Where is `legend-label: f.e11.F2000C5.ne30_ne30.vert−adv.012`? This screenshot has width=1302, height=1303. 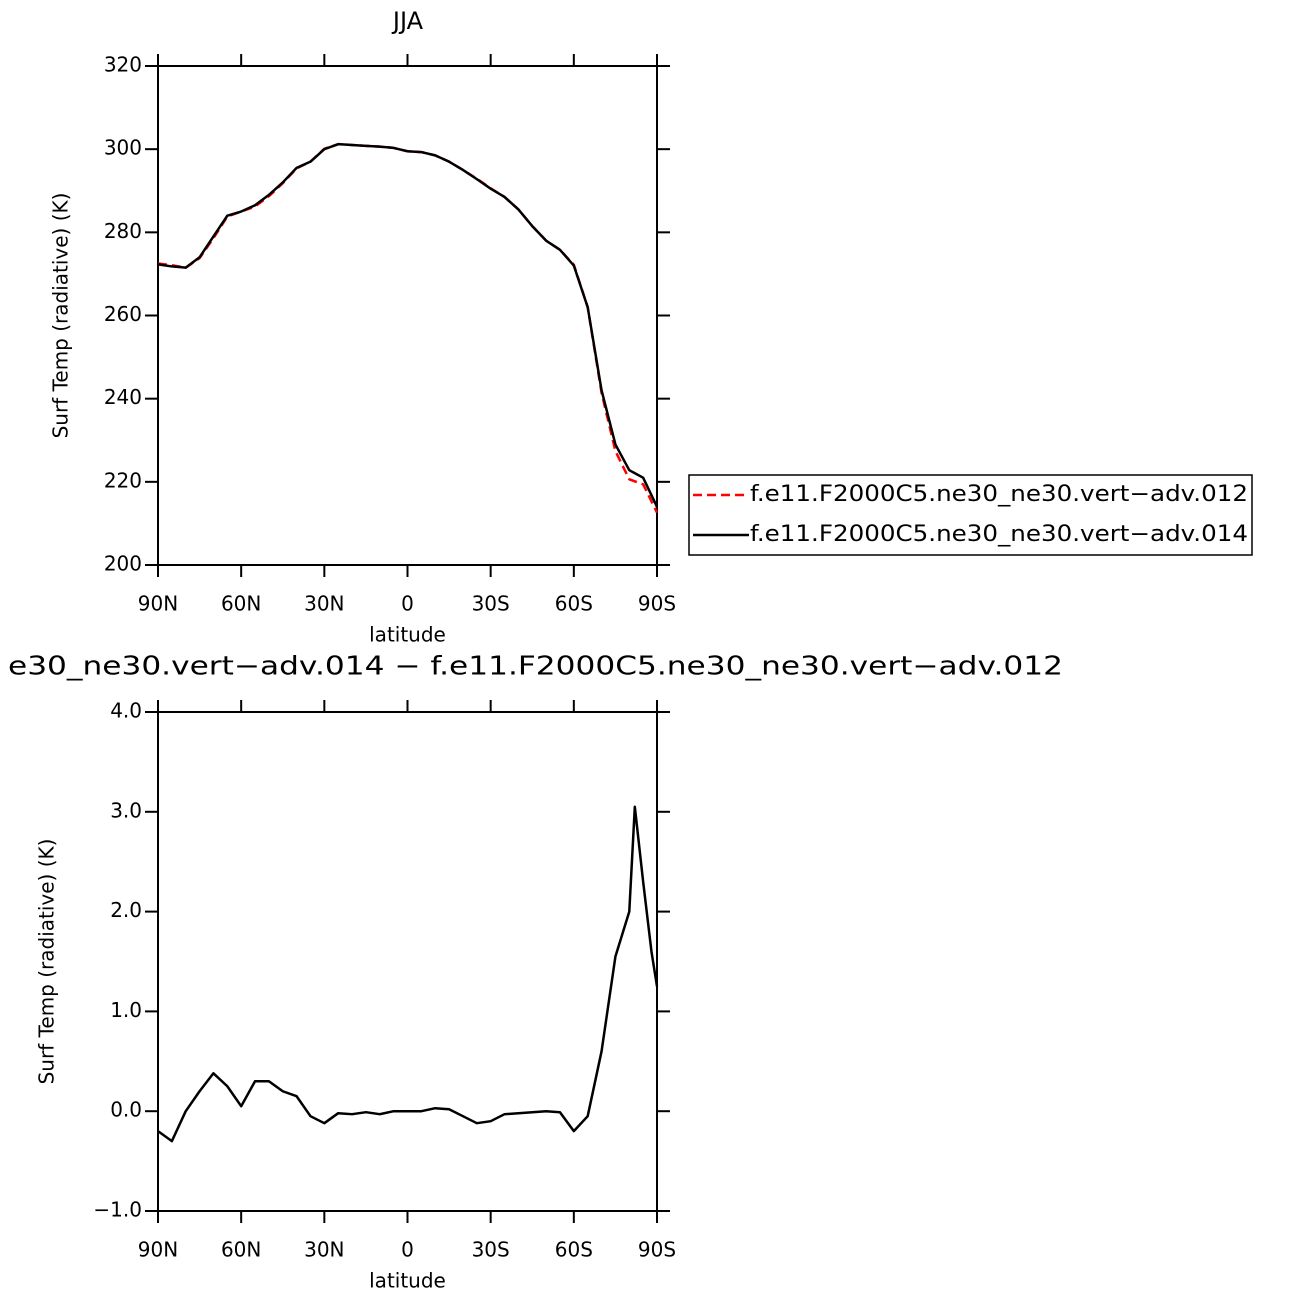
legend-label: f.e11.F2000C5.ne30_ne30.vert−adv.012 is located at coordinates (999, 494).